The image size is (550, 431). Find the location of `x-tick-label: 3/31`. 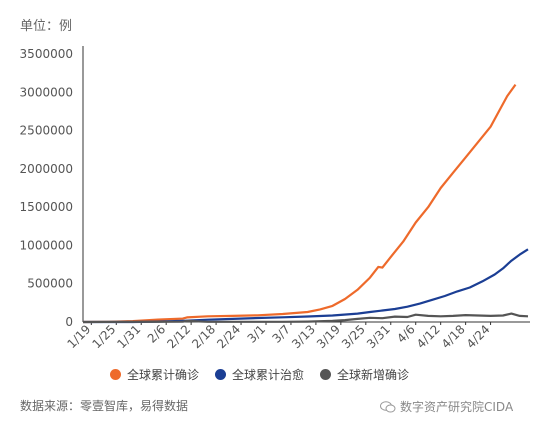

x-tick-label: 3/31 is located at coordinates (378, 336).